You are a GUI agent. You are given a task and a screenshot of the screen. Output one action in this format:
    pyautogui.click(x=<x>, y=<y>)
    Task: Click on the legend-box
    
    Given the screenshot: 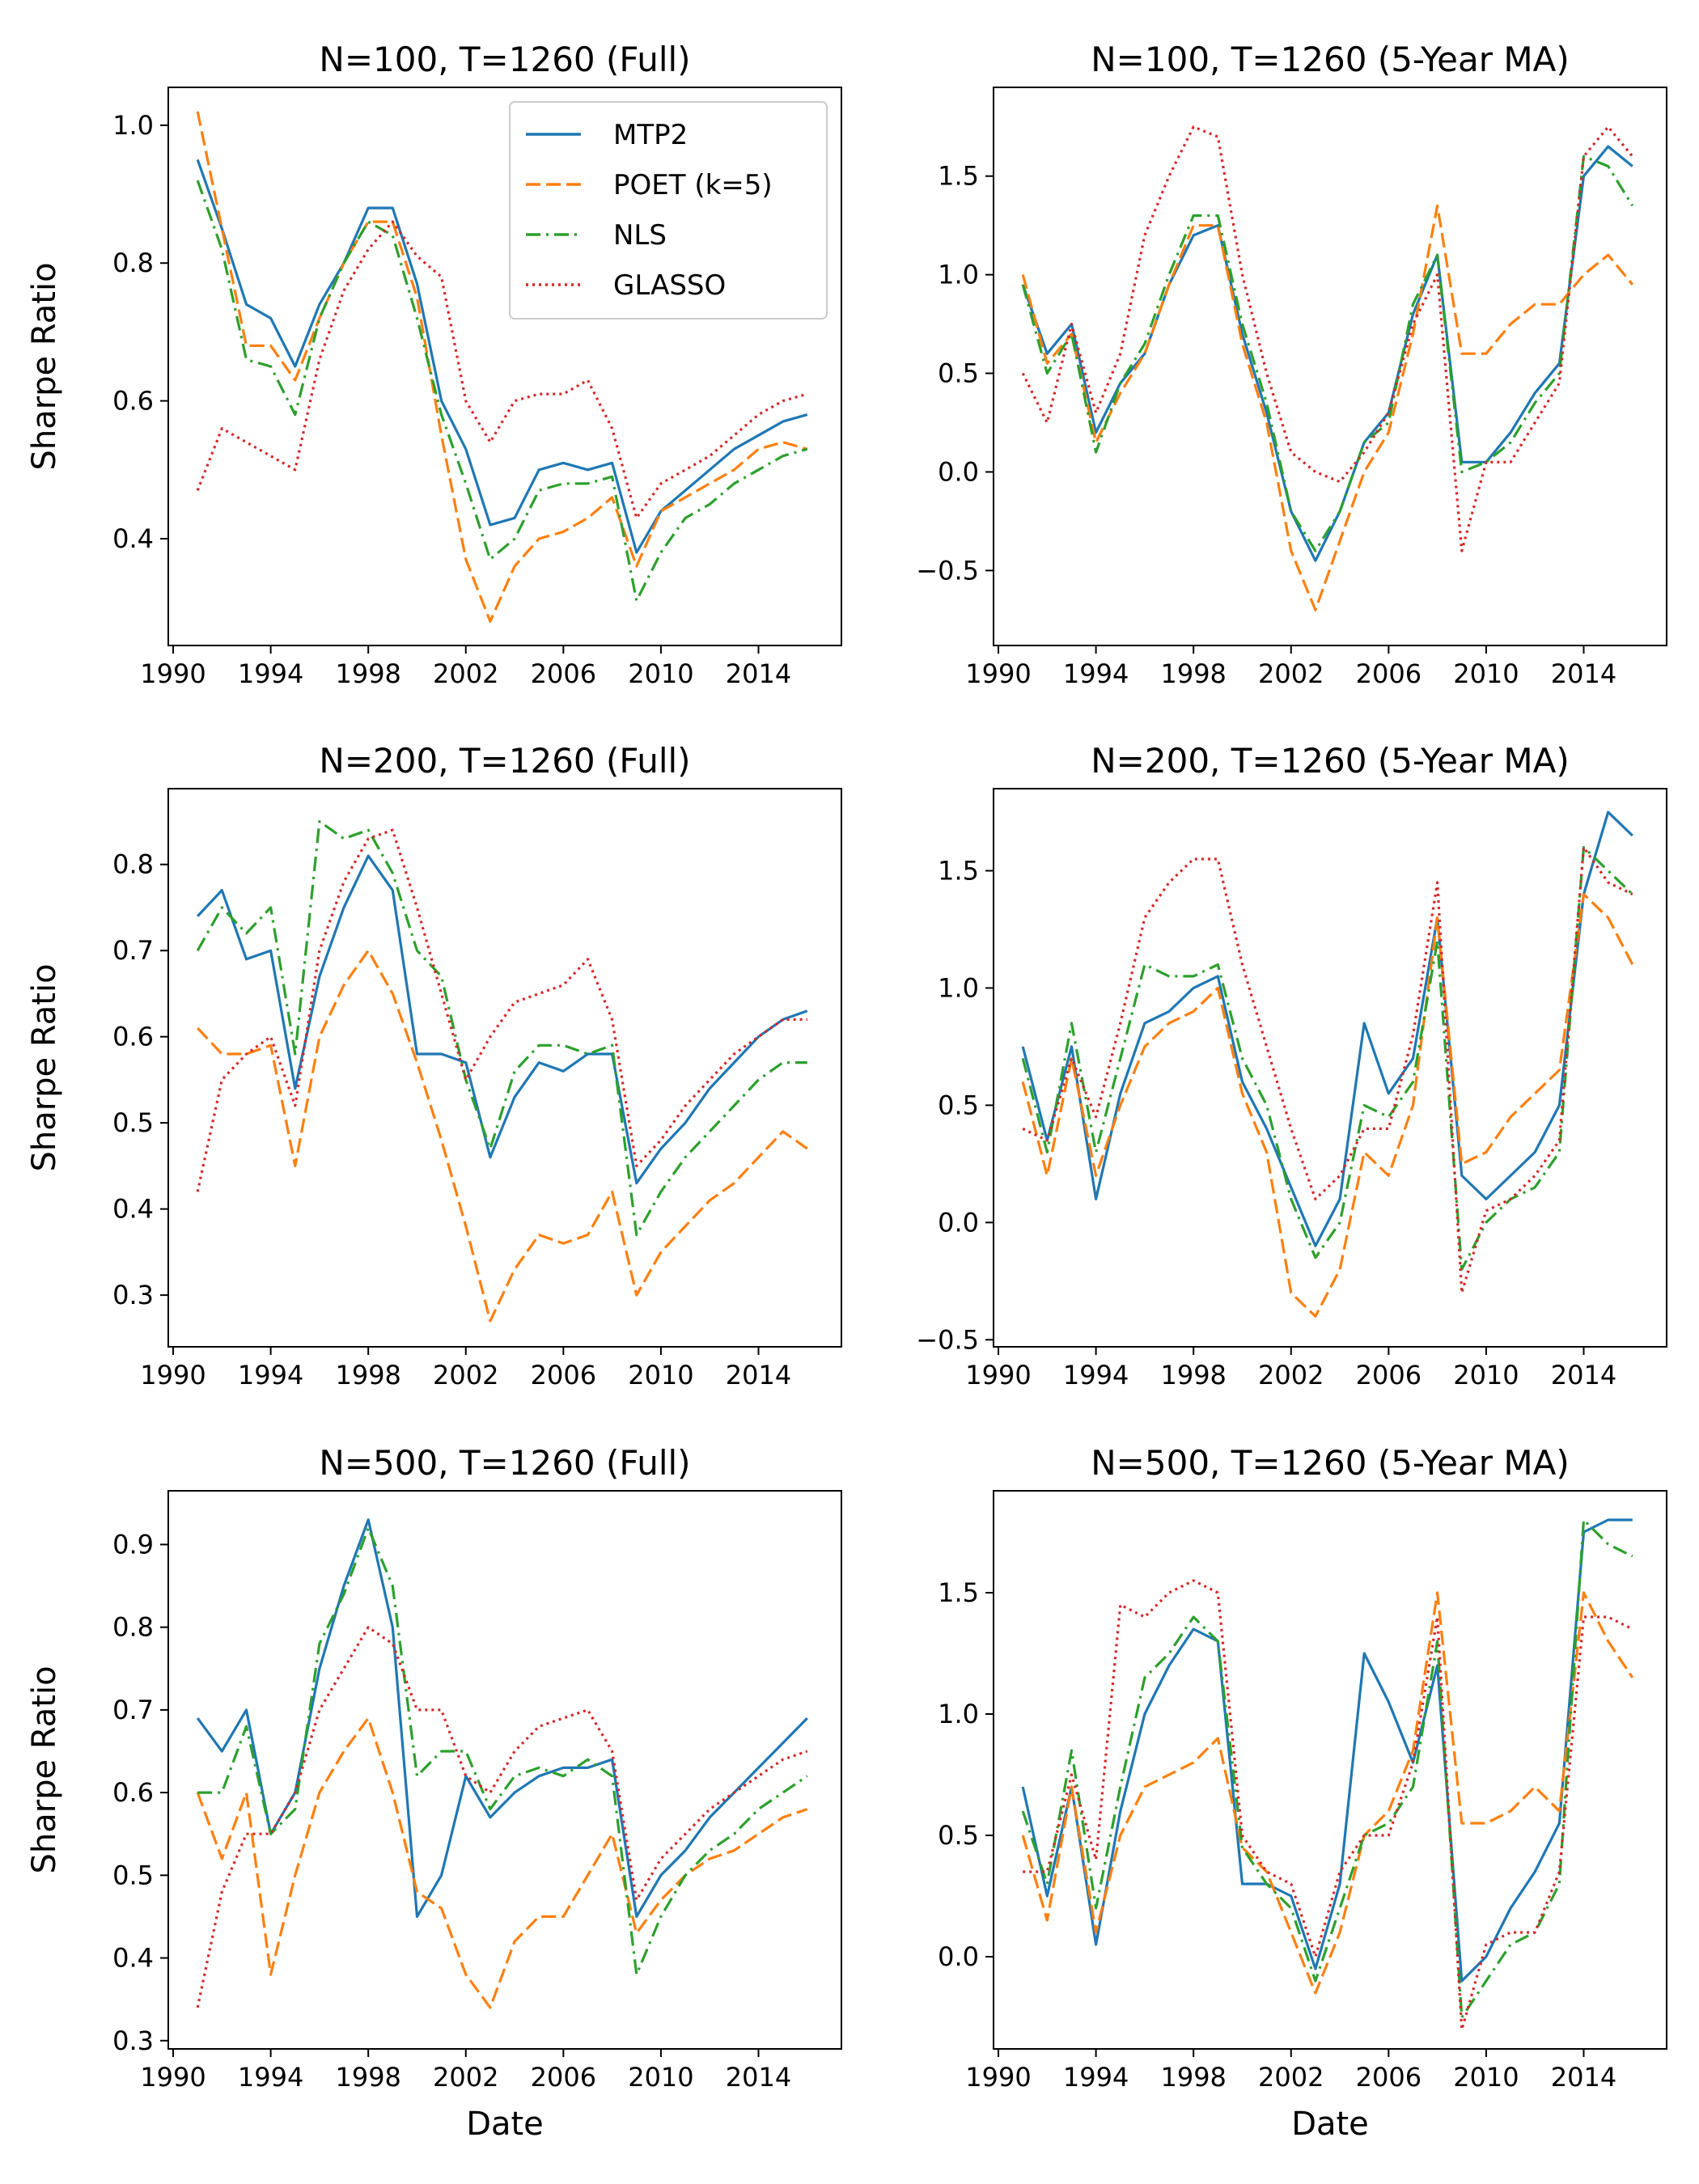 What is the action you would take?
    pyautogui.click(x=668, y=210)
    